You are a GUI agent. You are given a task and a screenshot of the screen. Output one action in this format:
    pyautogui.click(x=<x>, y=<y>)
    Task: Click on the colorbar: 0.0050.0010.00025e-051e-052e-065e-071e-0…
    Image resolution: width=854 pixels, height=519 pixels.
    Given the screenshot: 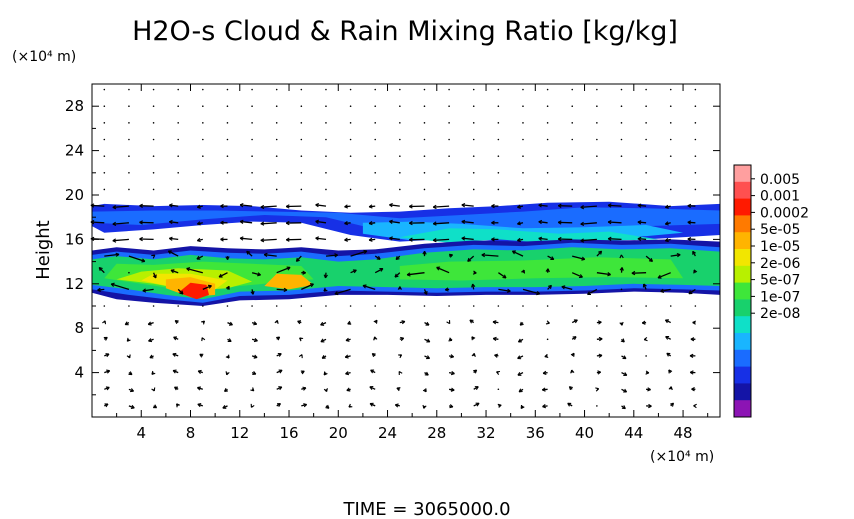 What is the action you would take?
    pyautogui.click(x=771, y=291)
    